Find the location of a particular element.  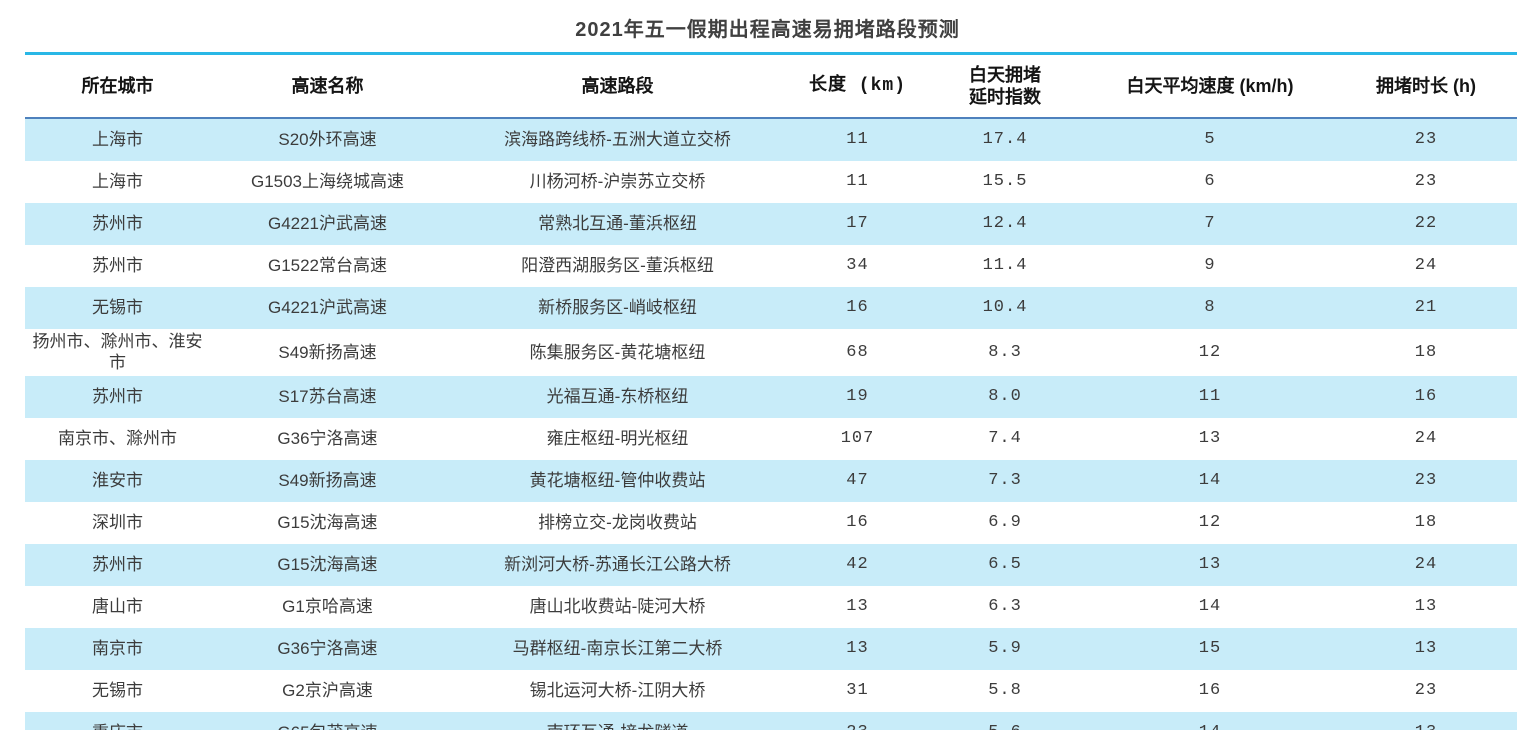

table-row: 无锡市 G2京沪高速 锡北运河大桥-江阴大桥 31 5.8 16 23 is located at coordinates (771, 691).